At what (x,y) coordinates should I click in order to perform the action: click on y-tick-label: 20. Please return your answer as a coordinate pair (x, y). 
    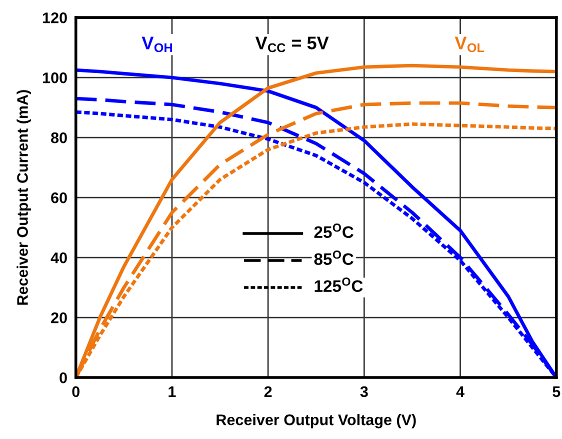
    Looking at the image, I should click on (59, 318).